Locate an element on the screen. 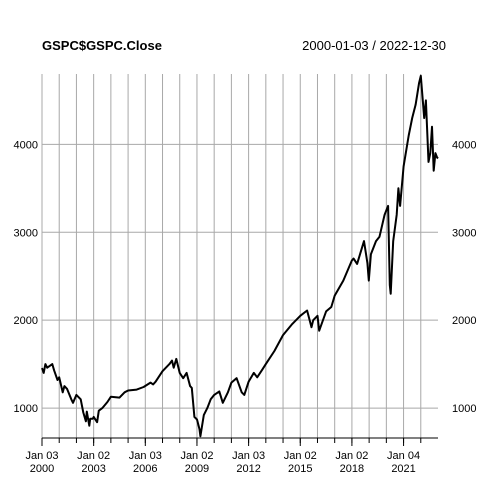  x-tick-label-year: 2009 is located at coordinates (197, 469).